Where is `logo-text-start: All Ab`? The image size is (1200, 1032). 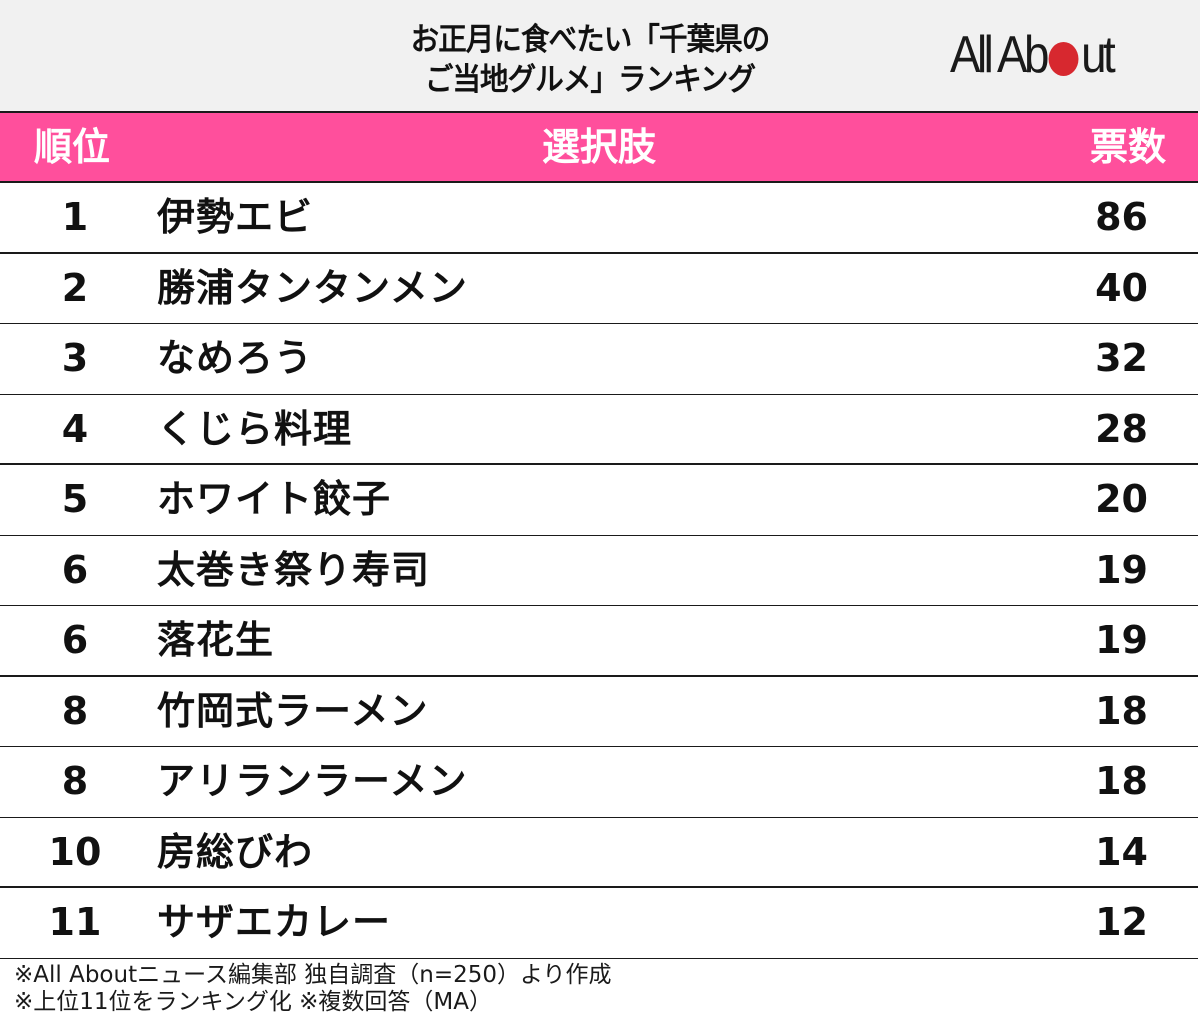 logo-text-start: All Ab is located at coordinates (999, 55).